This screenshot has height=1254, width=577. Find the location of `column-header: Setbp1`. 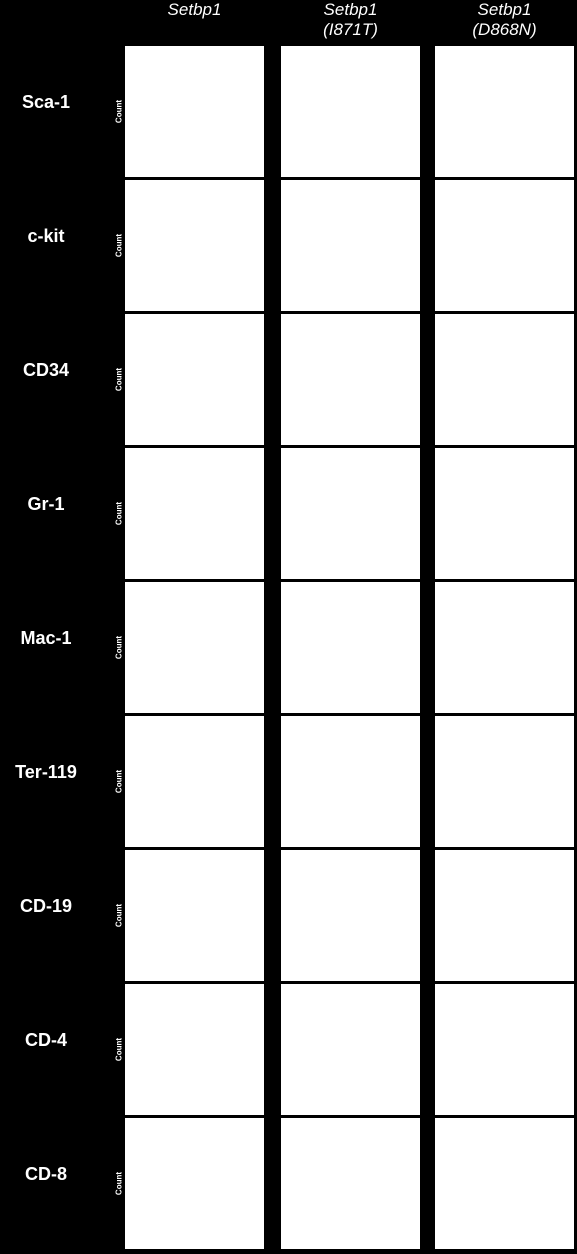

column-header: Setbp1 is located at coordinates (195, 10).